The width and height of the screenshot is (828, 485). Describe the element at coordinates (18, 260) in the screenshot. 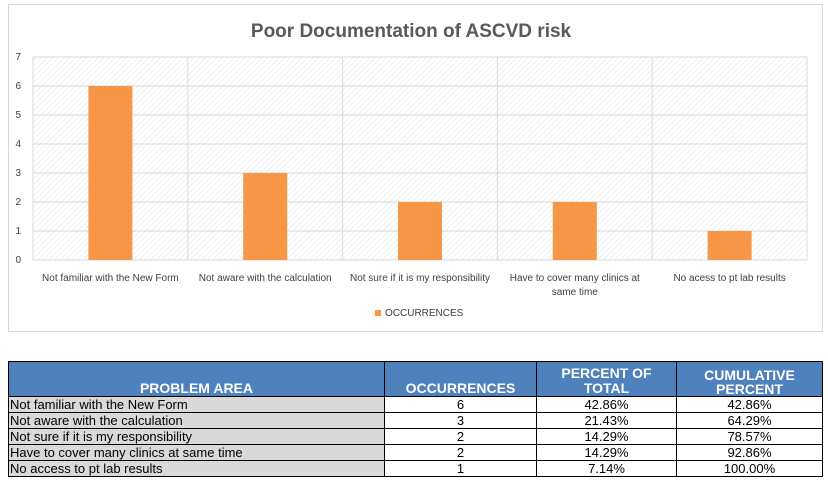

I see `y-tick-label: 0` at that location.